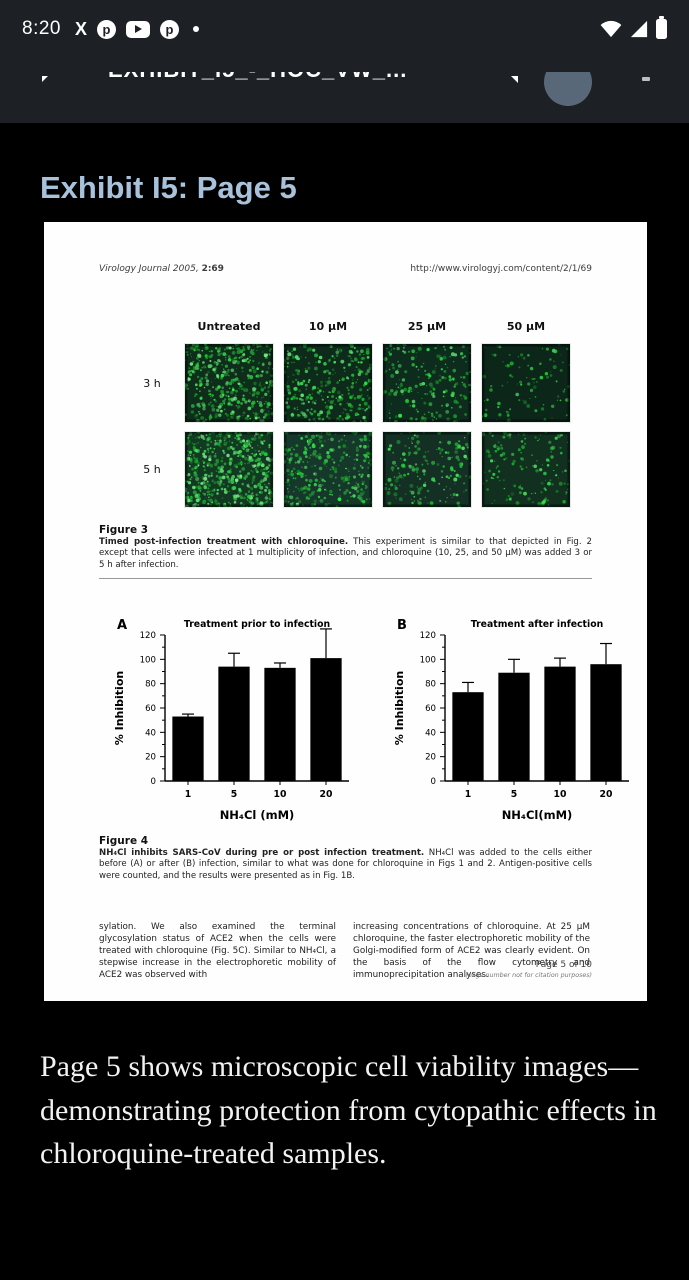 The image size is (689, 1280). Describe the element at coordinates (168, 187) in the screenshot. I see `page-title: Exhibit I5: Page 5` at that location.